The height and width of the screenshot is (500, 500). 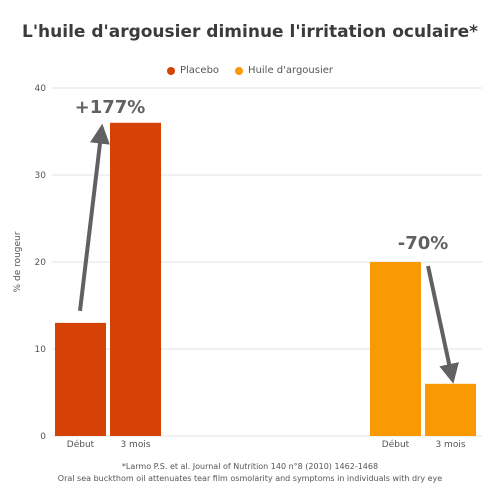 What do you see at coordinates (442, 324) in the screenshot?
I see `change-arrow-argousier` at bounding box center [442, 324].